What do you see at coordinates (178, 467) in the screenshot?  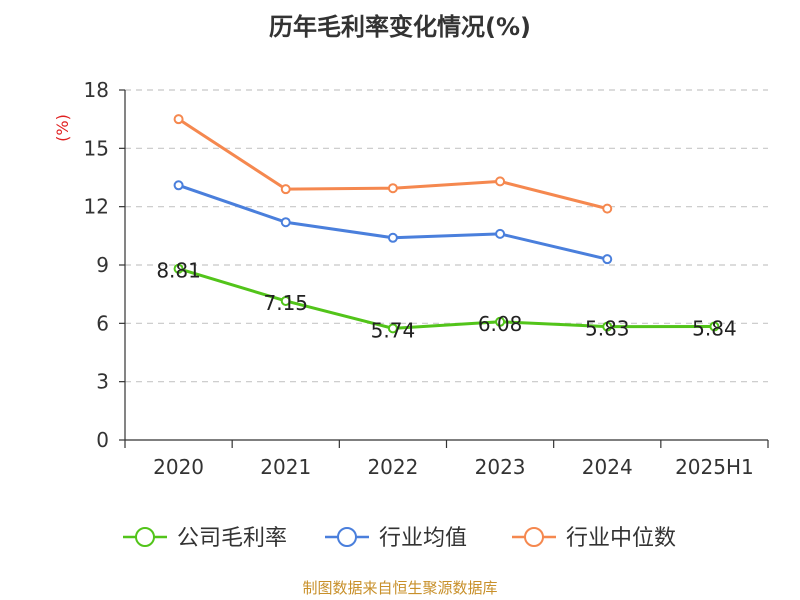 I see `x-tick-label: 2020` at bounding box center [178, 467].